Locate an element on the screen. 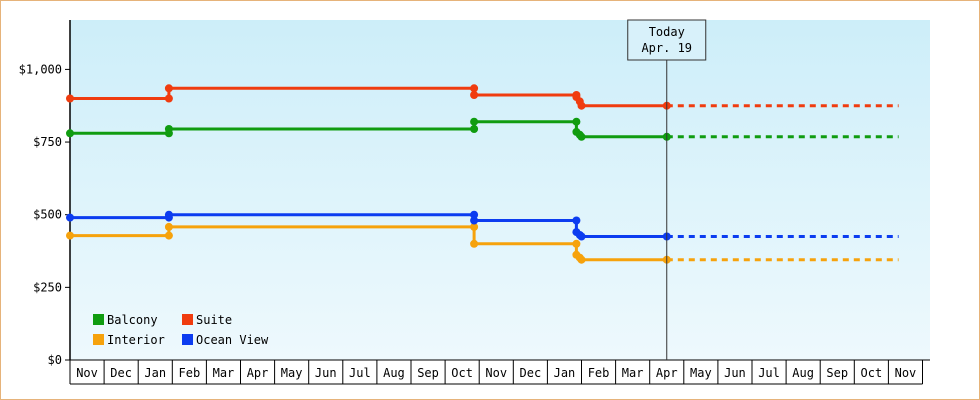 Image resolution: width=980 pixels, height=400 pixels. today-box is located at coordinates (667, 40).